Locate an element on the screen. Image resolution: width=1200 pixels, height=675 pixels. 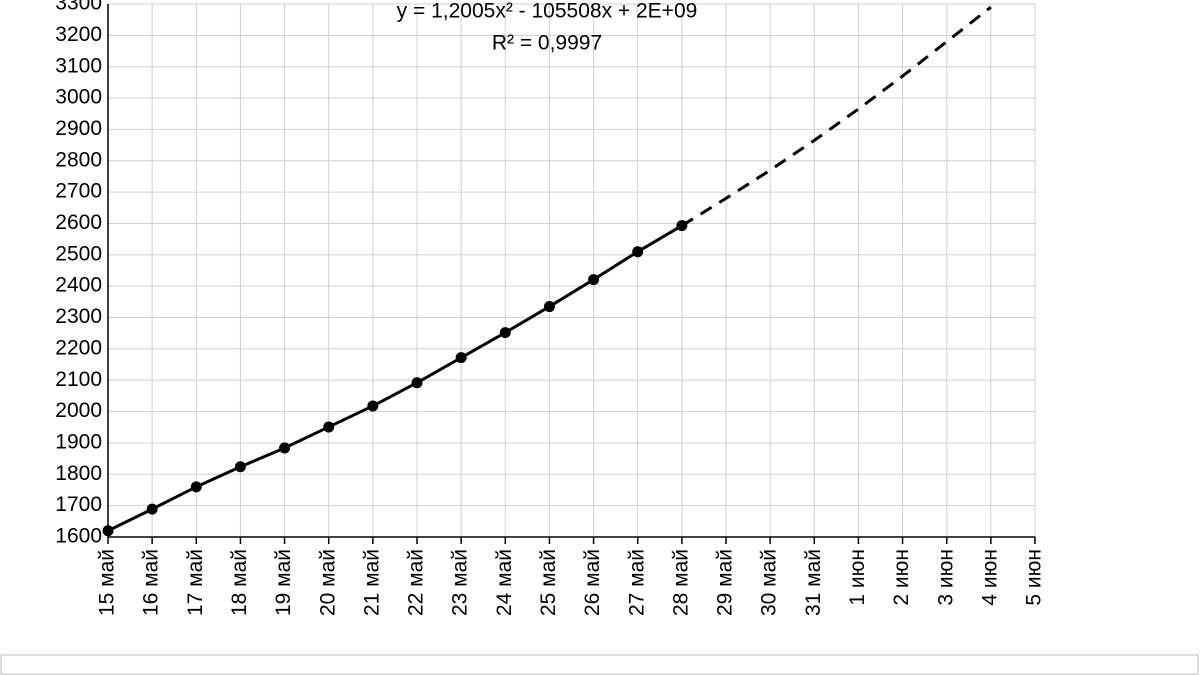
x-tick-label: 17 май is located at coordinates (195, 582).